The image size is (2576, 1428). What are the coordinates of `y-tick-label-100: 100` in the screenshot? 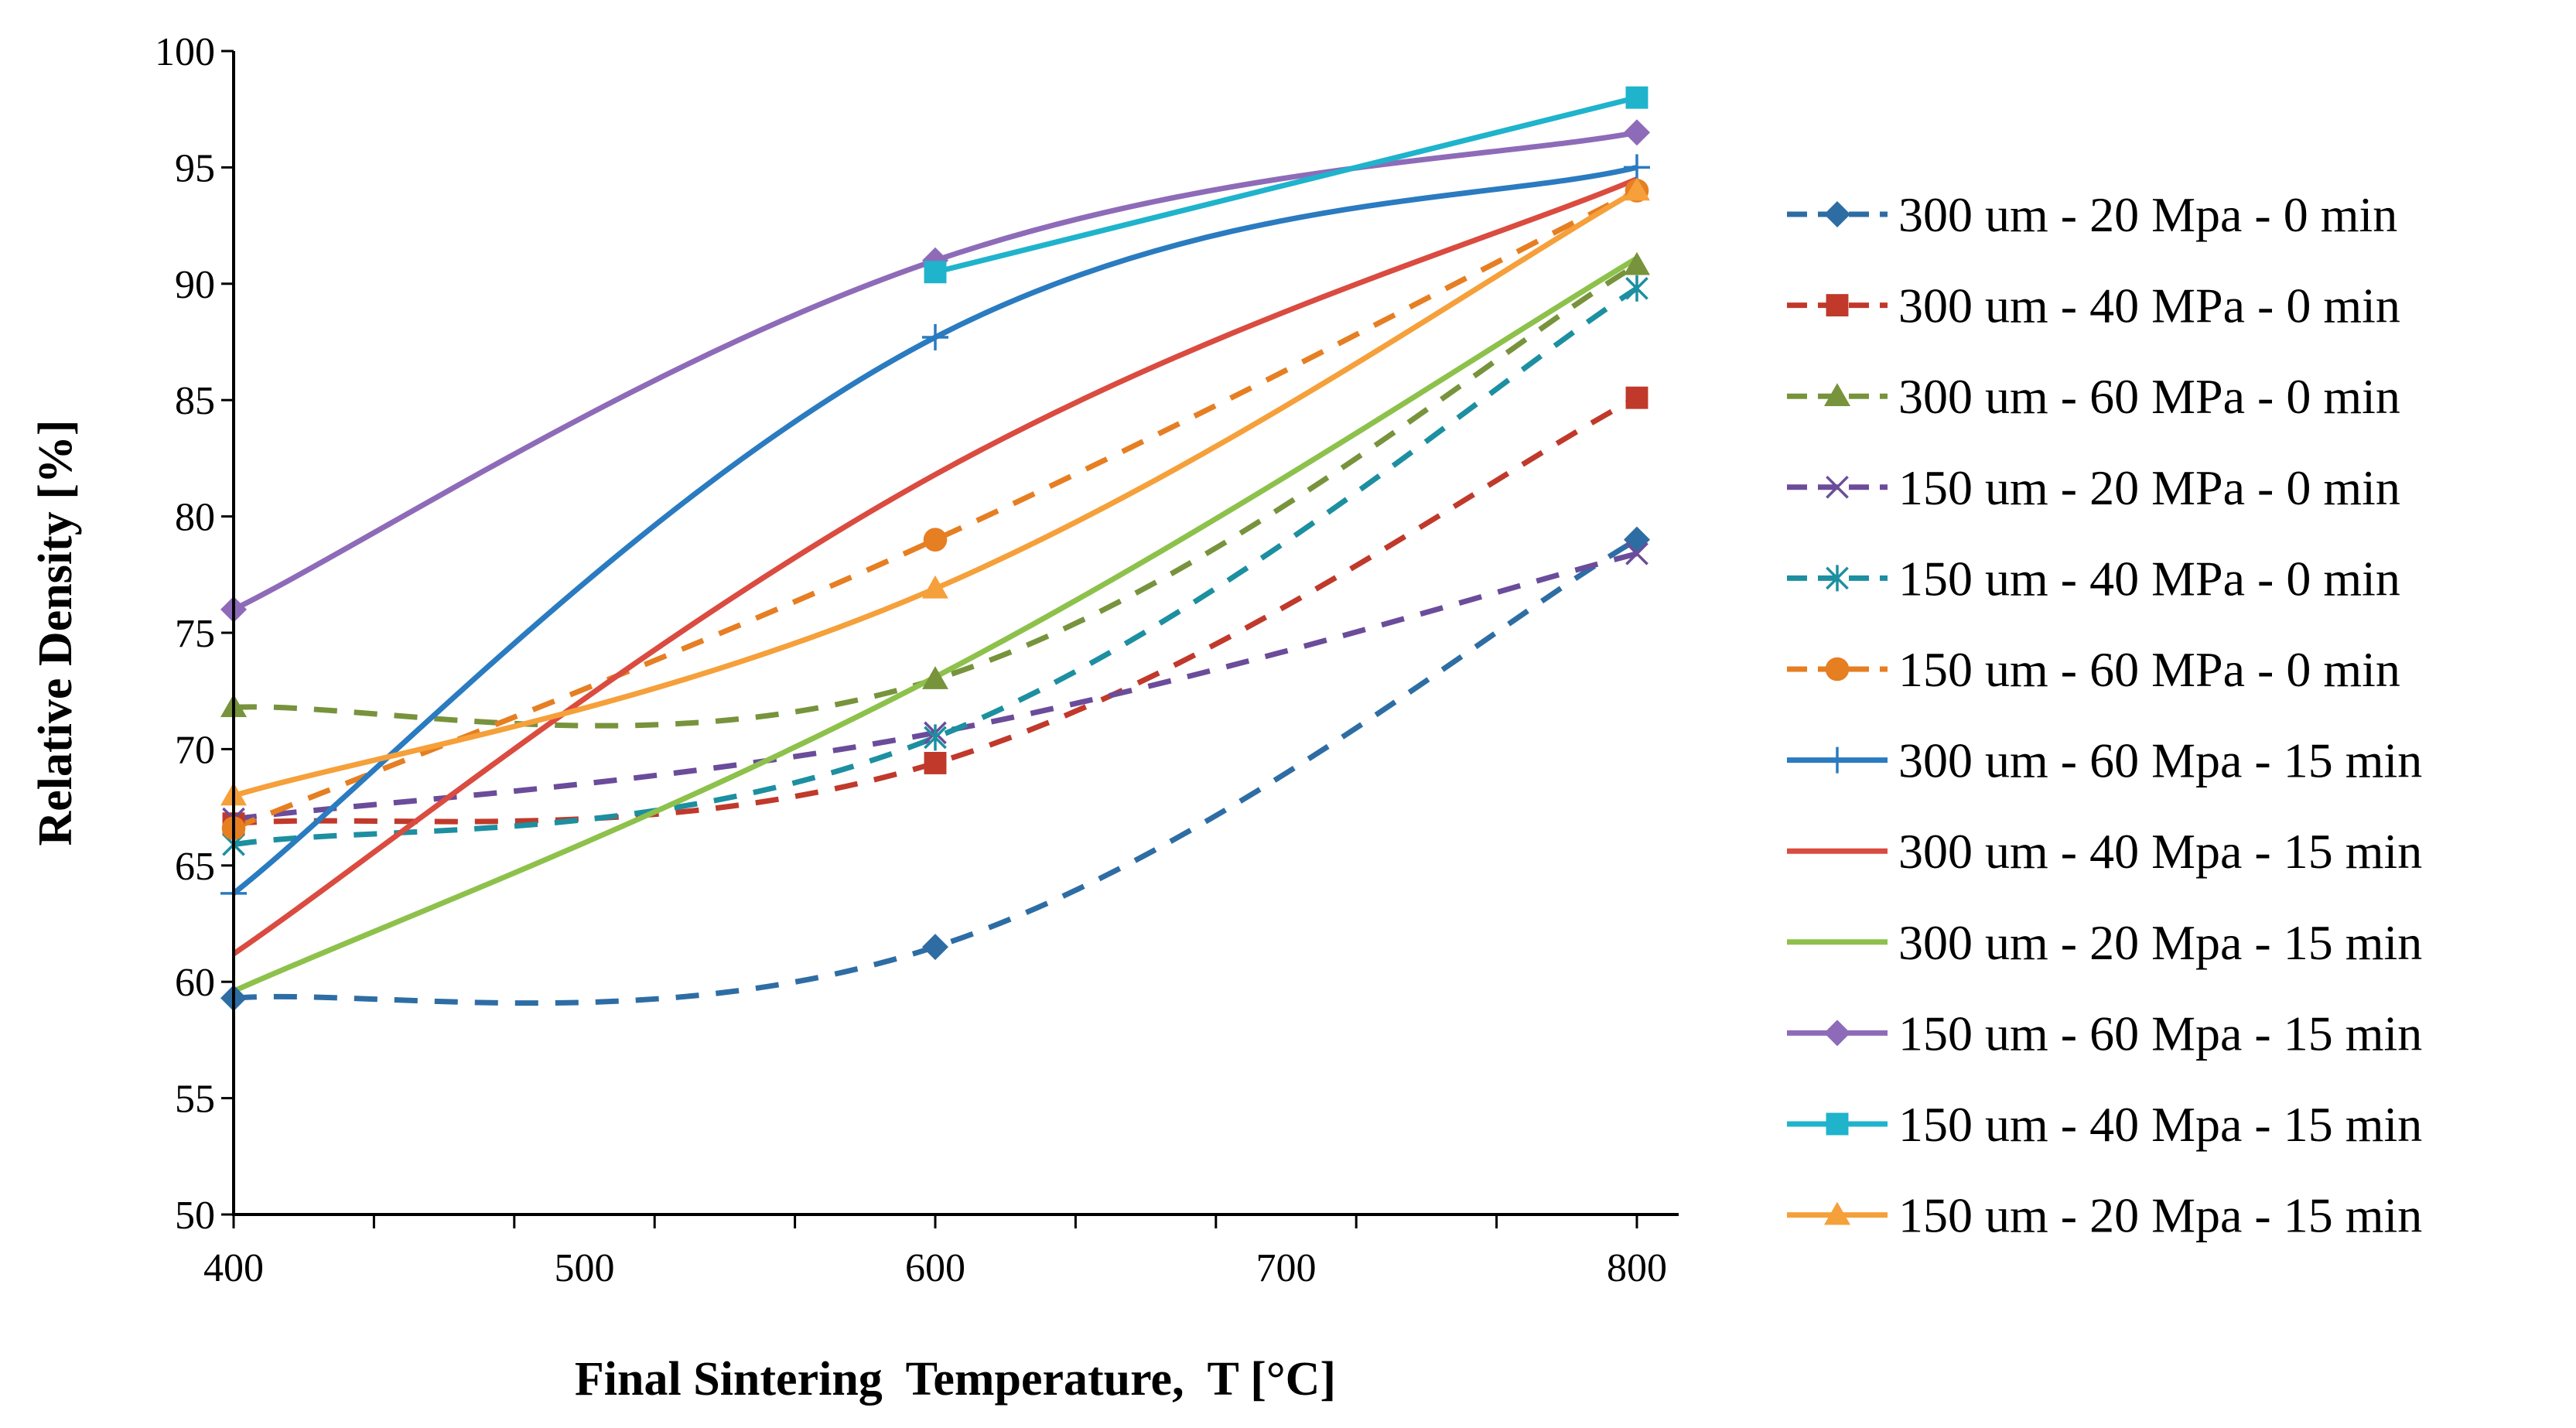 It's located at (185, 52).